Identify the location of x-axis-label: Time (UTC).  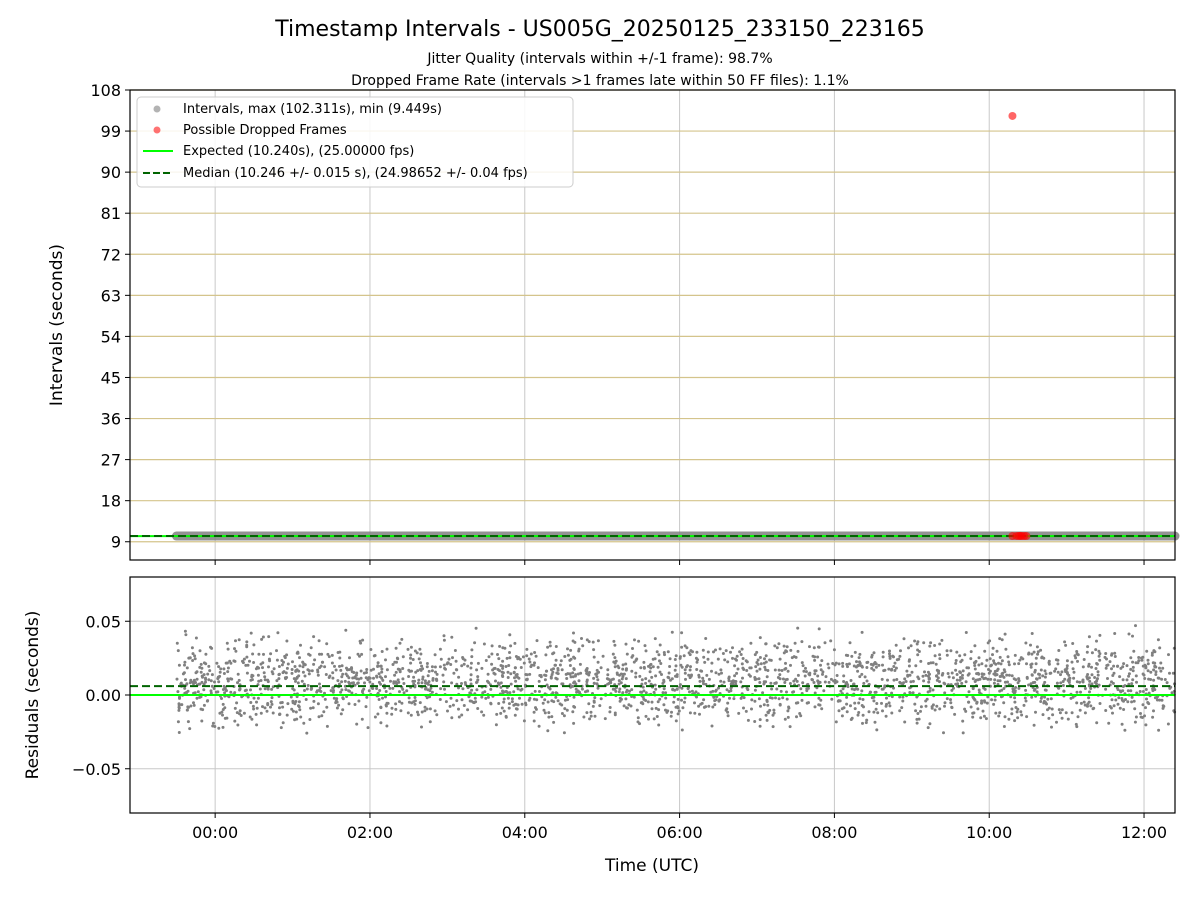
(651, 866).